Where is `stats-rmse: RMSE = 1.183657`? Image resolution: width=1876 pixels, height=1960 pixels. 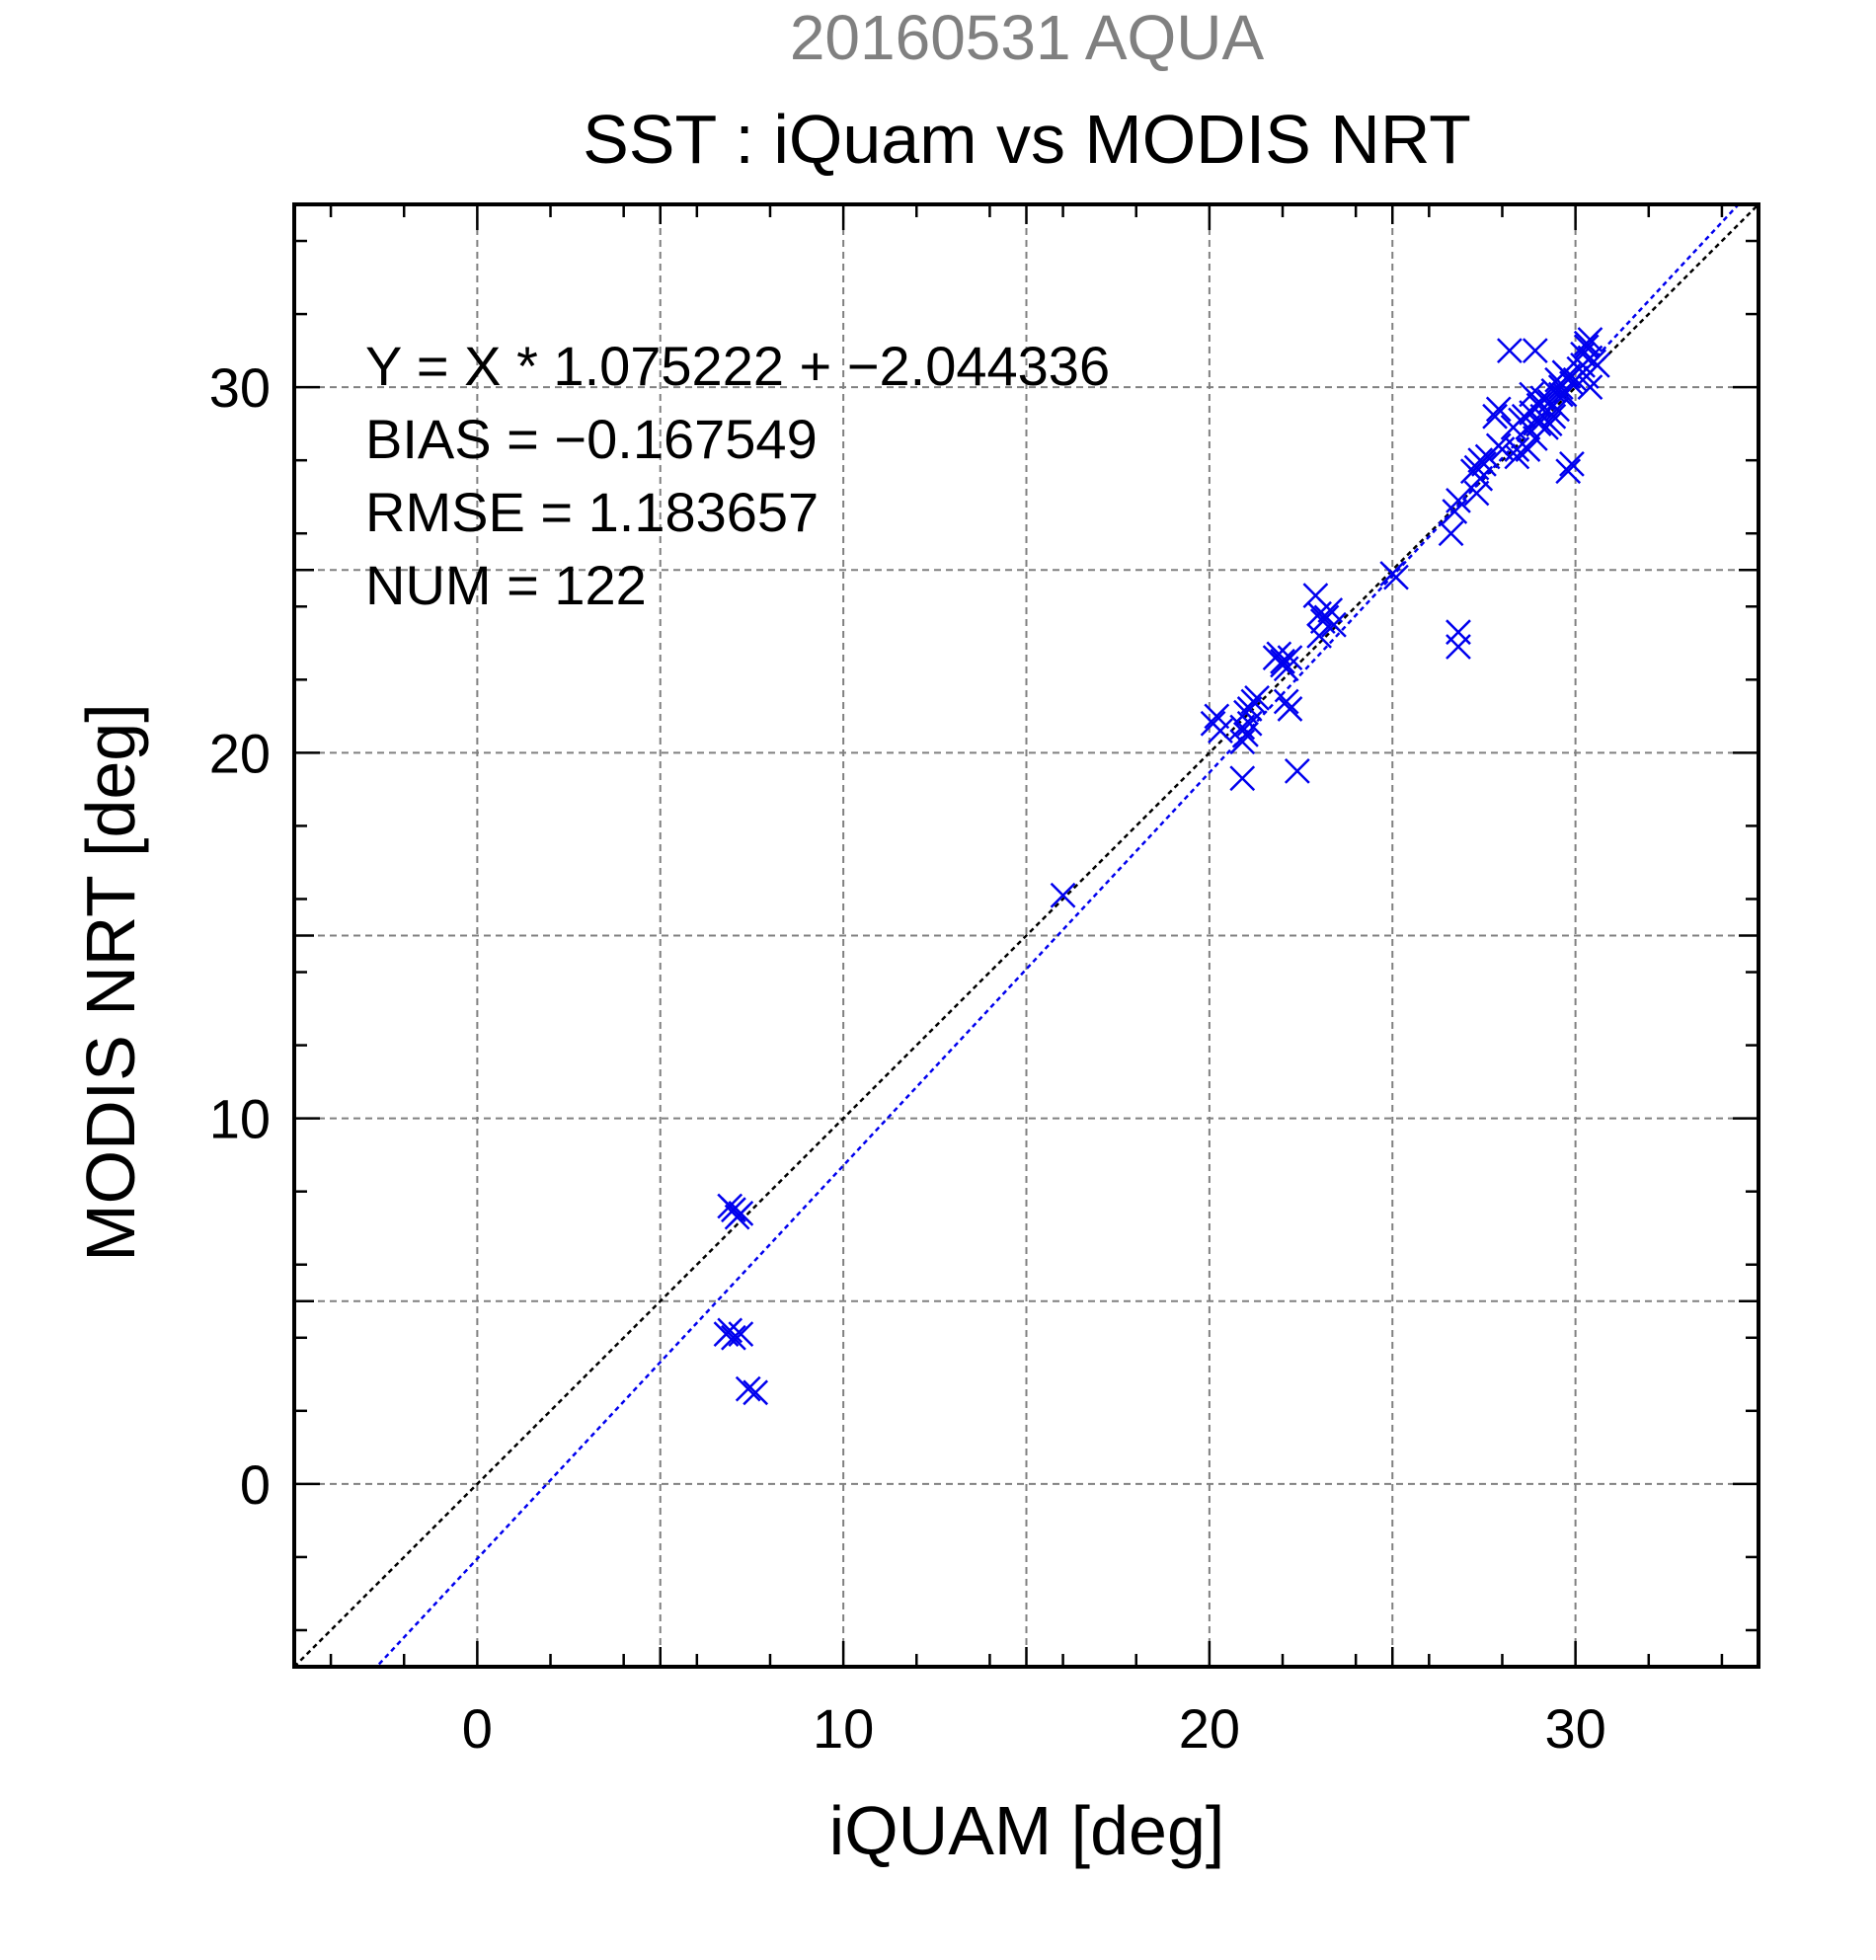 stats-rmse: RMSE = 1.183657 is located at coordinates (592, 512).